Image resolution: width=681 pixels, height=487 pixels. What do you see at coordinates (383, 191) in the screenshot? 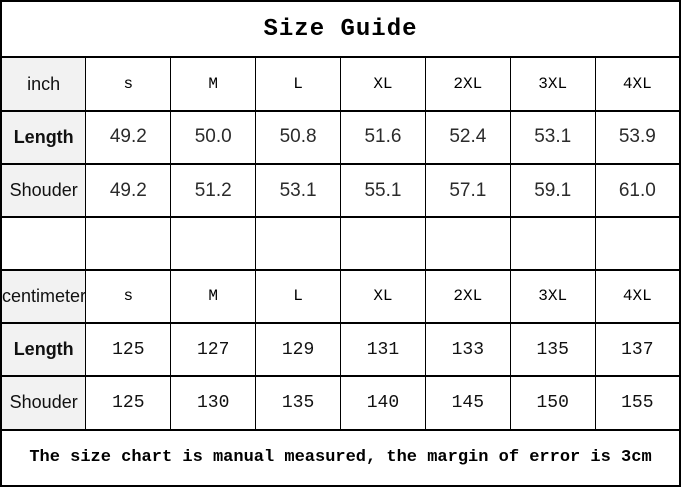
I see `value-cell: 55.1` at bounding box center [383, 191].